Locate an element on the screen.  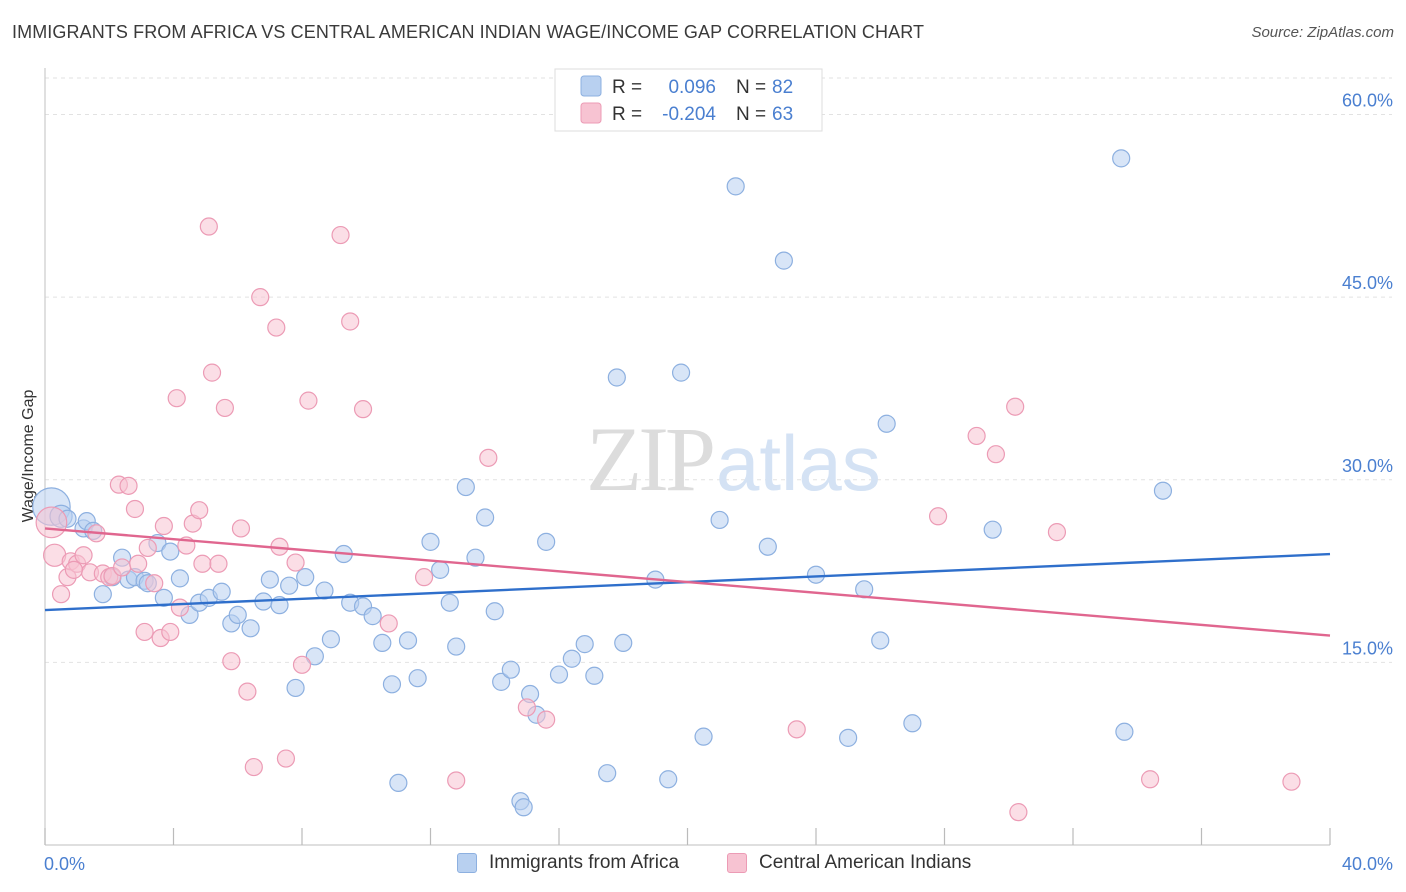
legend-n-value: 82 is located at coordinates (782, 87).